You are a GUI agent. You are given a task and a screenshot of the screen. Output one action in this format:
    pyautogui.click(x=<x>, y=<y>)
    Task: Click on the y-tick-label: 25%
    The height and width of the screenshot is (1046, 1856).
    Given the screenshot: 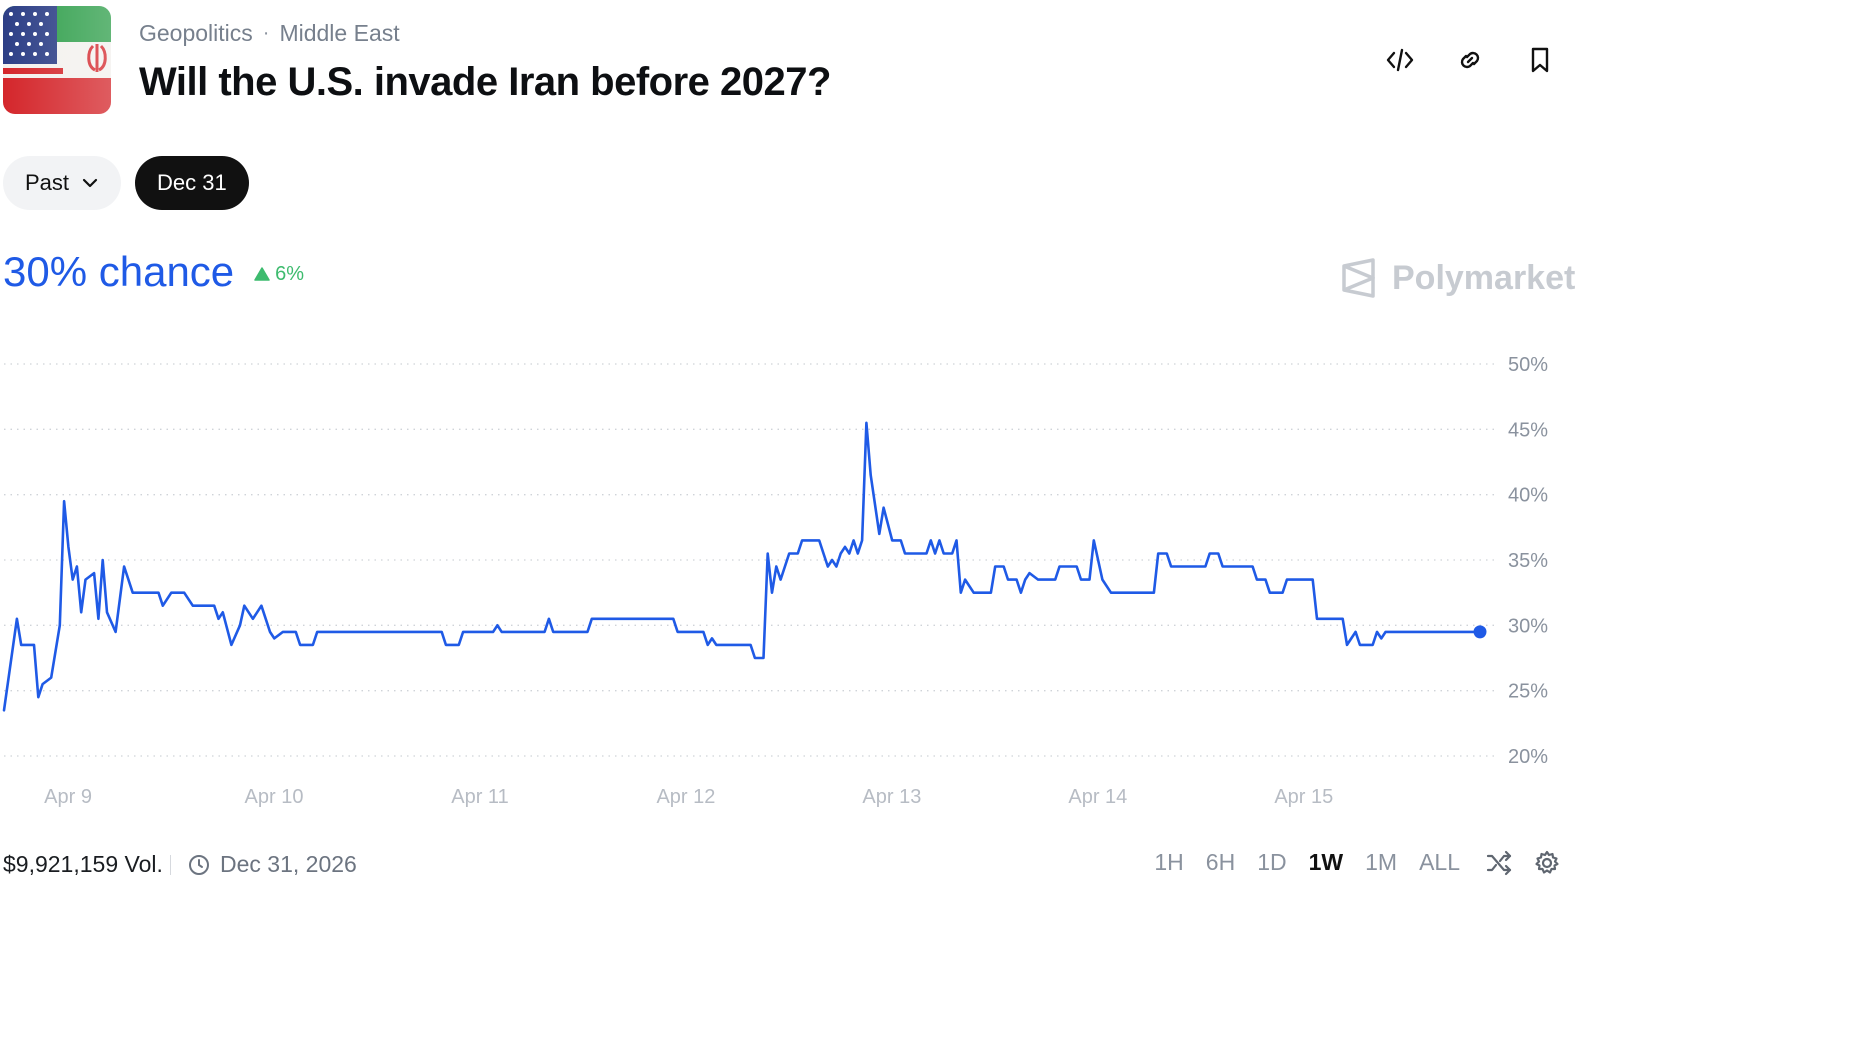 What is the action you would take?
    pyautogui.click(x=1528, y=692)
    